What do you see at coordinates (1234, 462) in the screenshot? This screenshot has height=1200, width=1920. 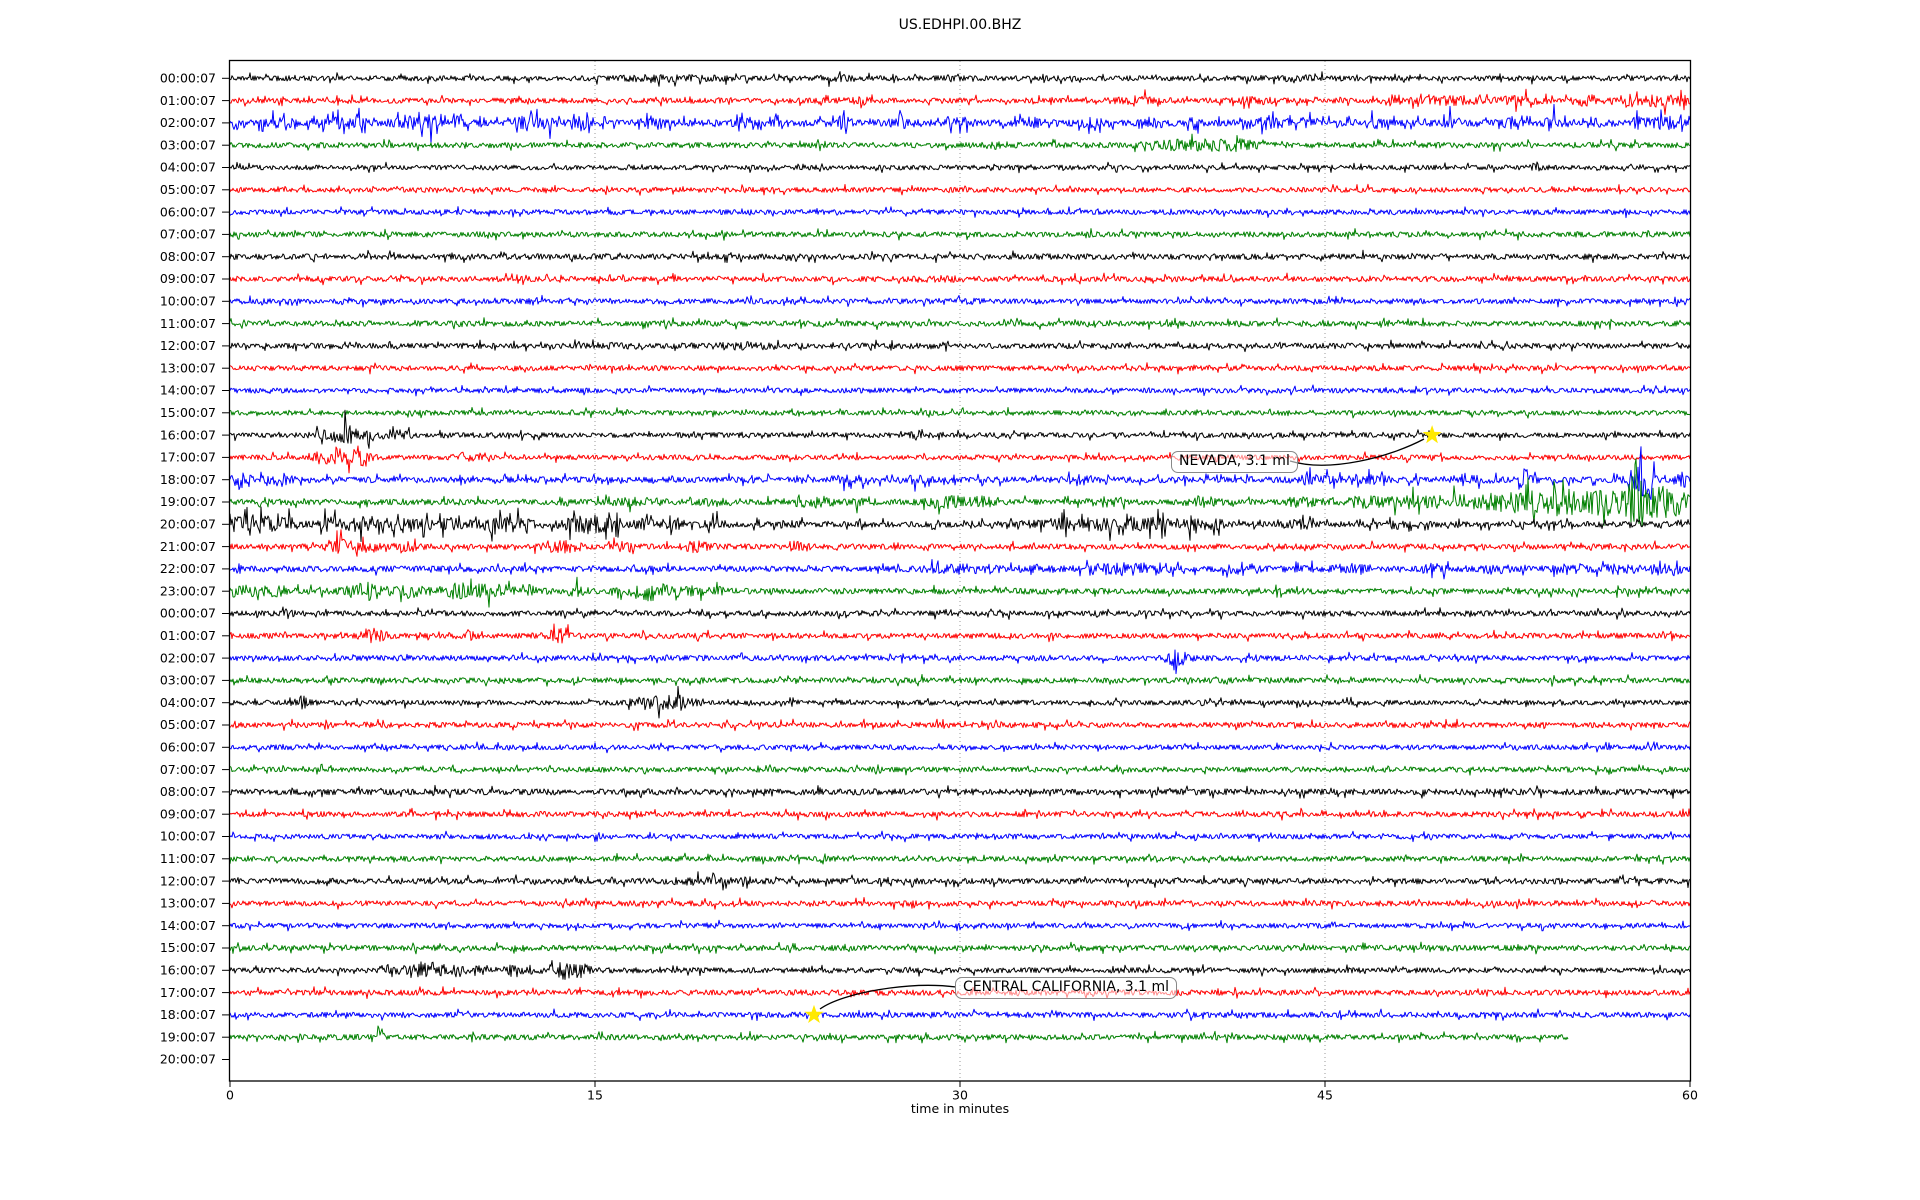 I see `event-annotation-nevada: NEVADA, 3.1 ml` at bounding box center [1234, 462].